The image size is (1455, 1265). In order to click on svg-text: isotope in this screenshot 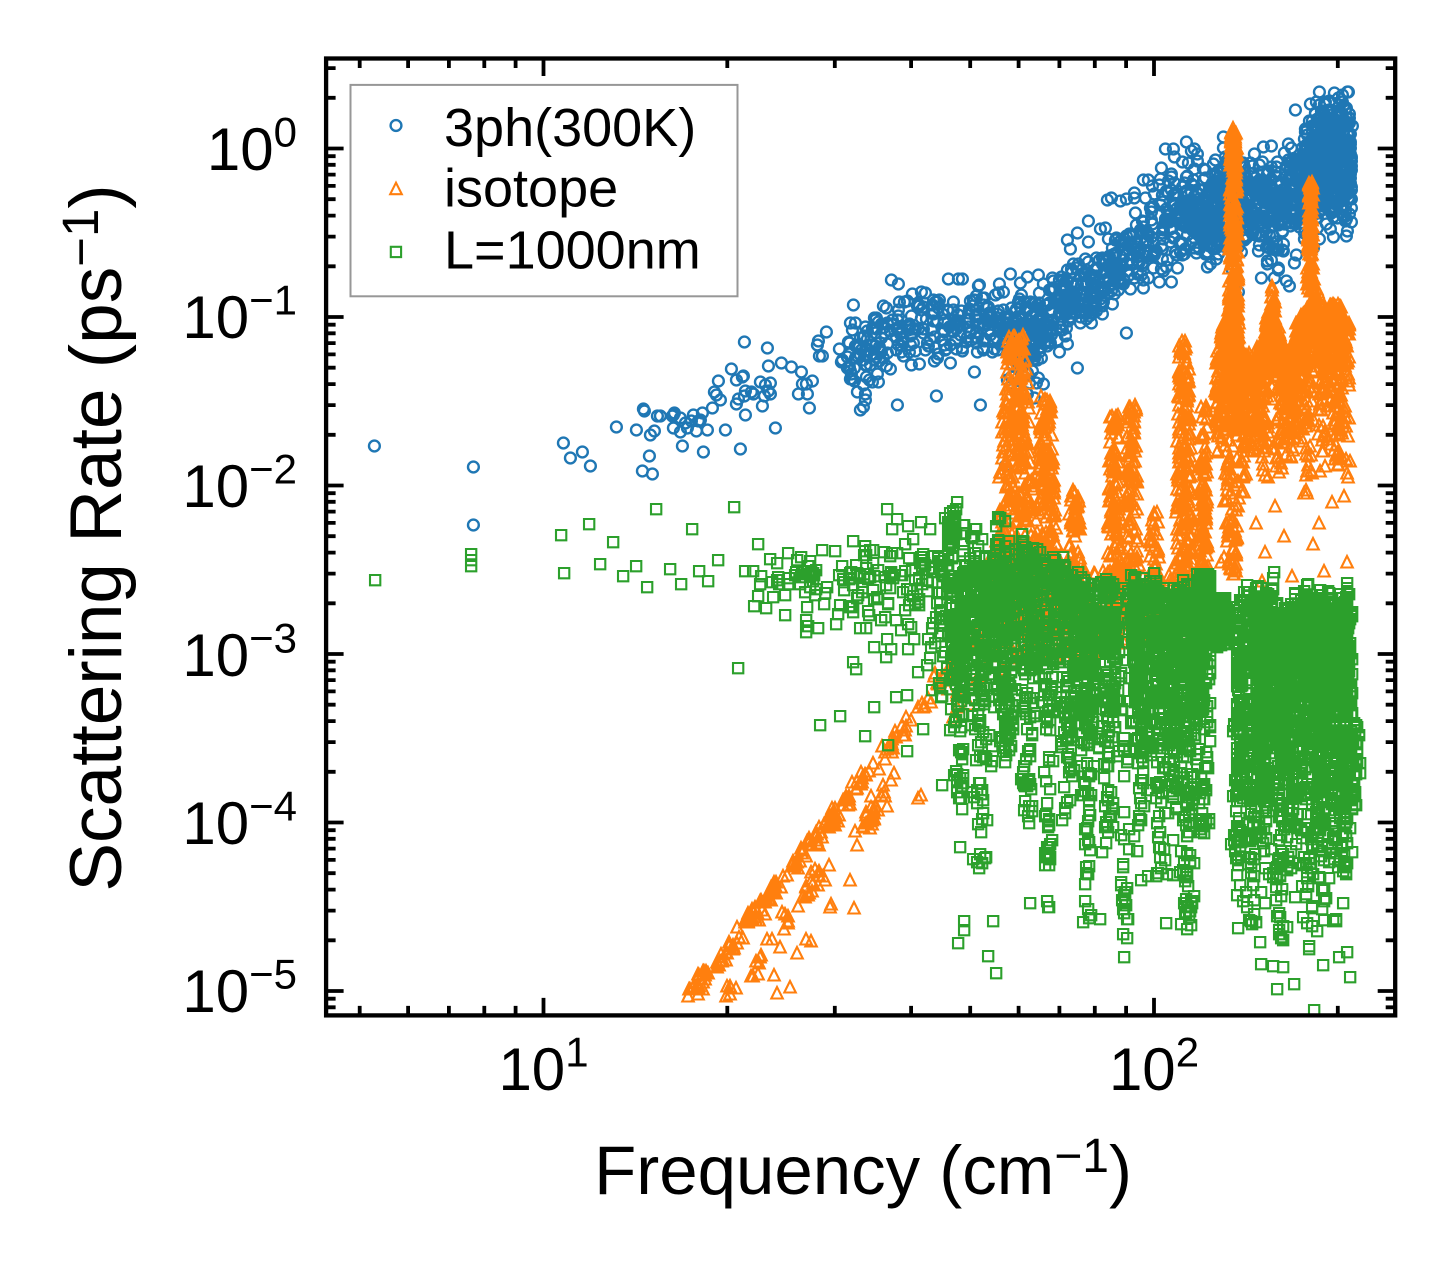, I will do `click(531, 189)`.